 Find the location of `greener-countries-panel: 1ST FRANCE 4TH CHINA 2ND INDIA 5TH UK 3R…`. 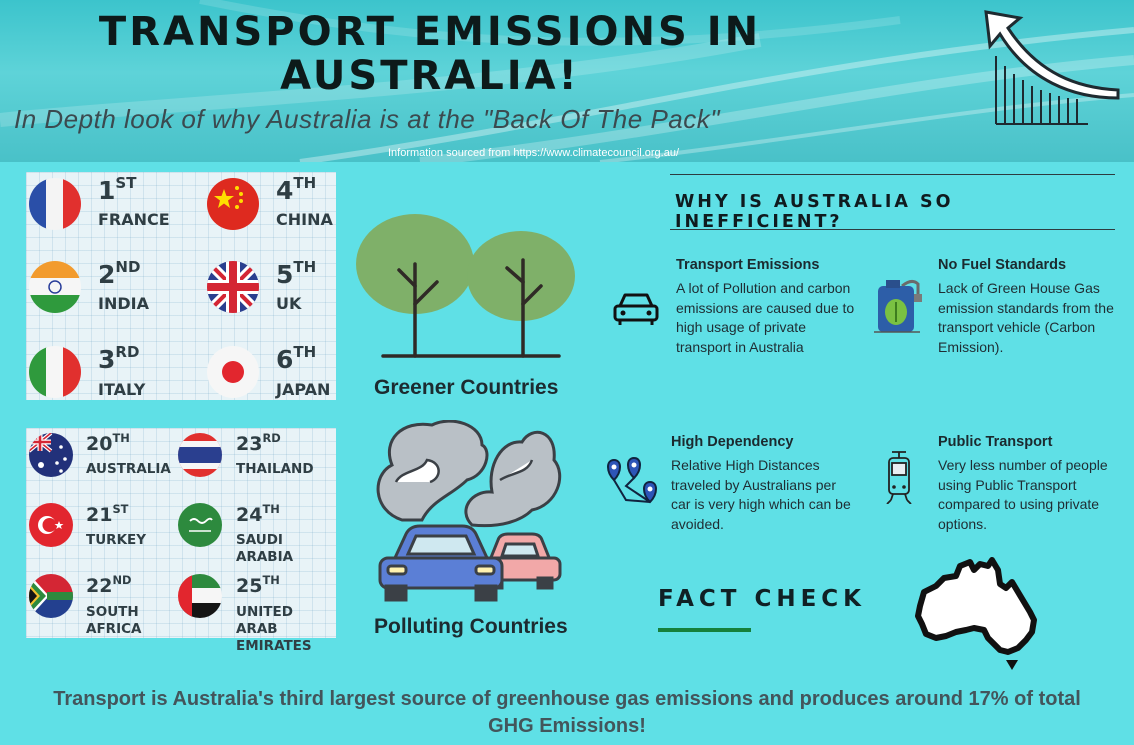

greener-countries-panel: 1ST FRANCE 4TH CHINA 2ND INDIA 5TH UK 3R… is located at coordinates (181, 286).